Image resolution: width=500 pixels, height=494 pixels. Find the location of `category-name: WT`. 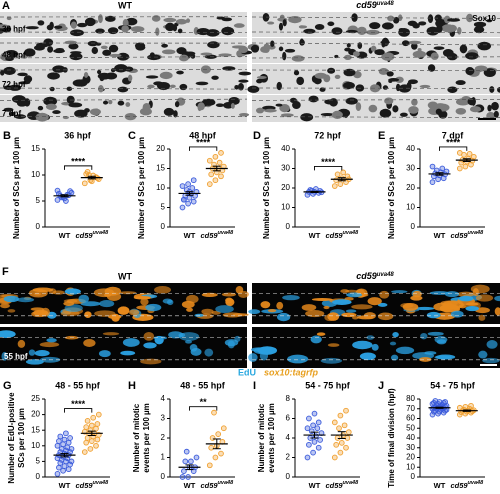

category-name: WT is located at coordinates (65, 485).